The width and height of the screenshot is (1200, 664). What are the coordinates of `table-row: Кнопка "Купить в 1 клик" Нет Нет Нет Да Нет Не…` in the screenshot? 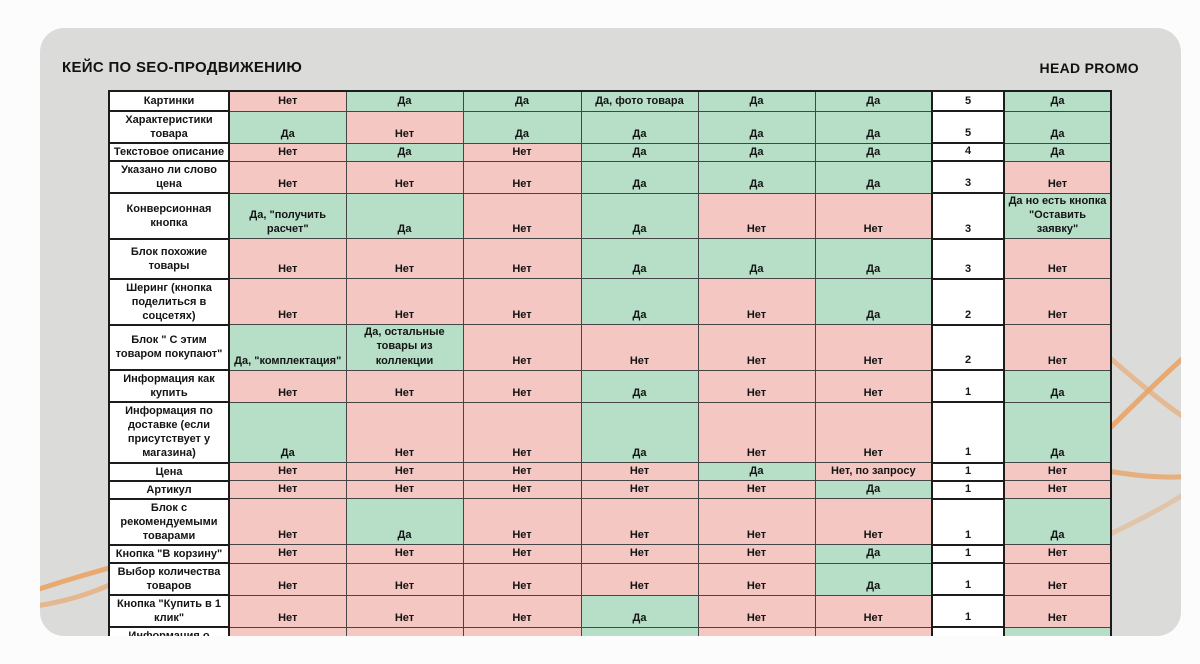 It's located at (610, 611).